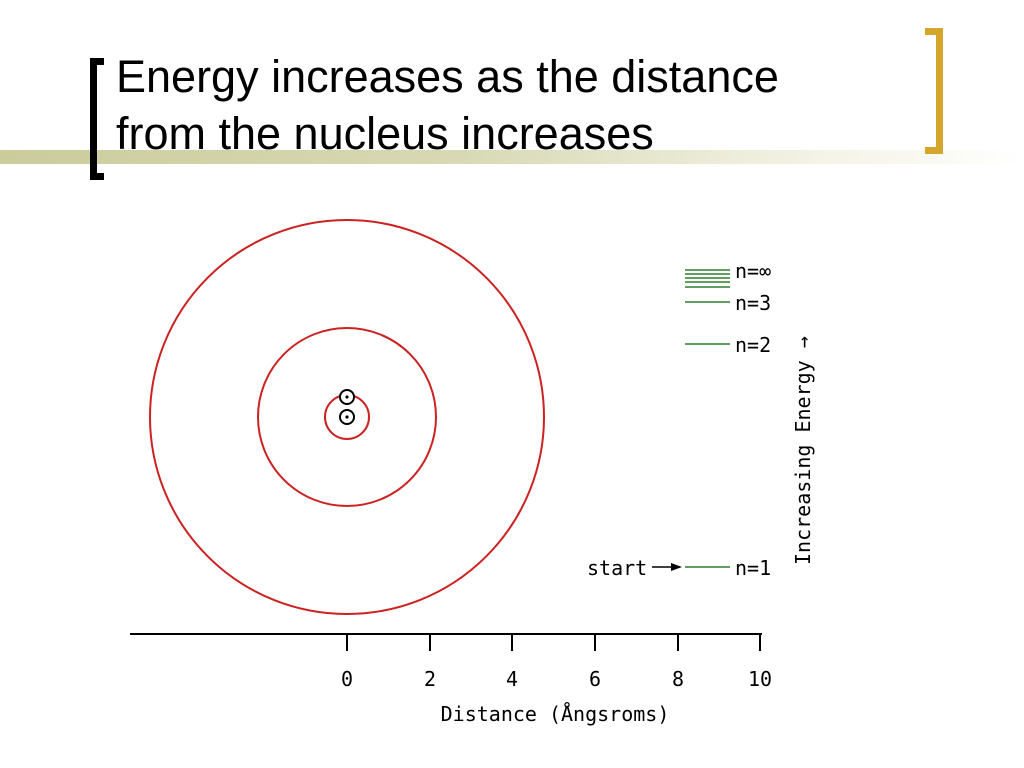  I want to click on tick-label: 4, so click(512, 679).